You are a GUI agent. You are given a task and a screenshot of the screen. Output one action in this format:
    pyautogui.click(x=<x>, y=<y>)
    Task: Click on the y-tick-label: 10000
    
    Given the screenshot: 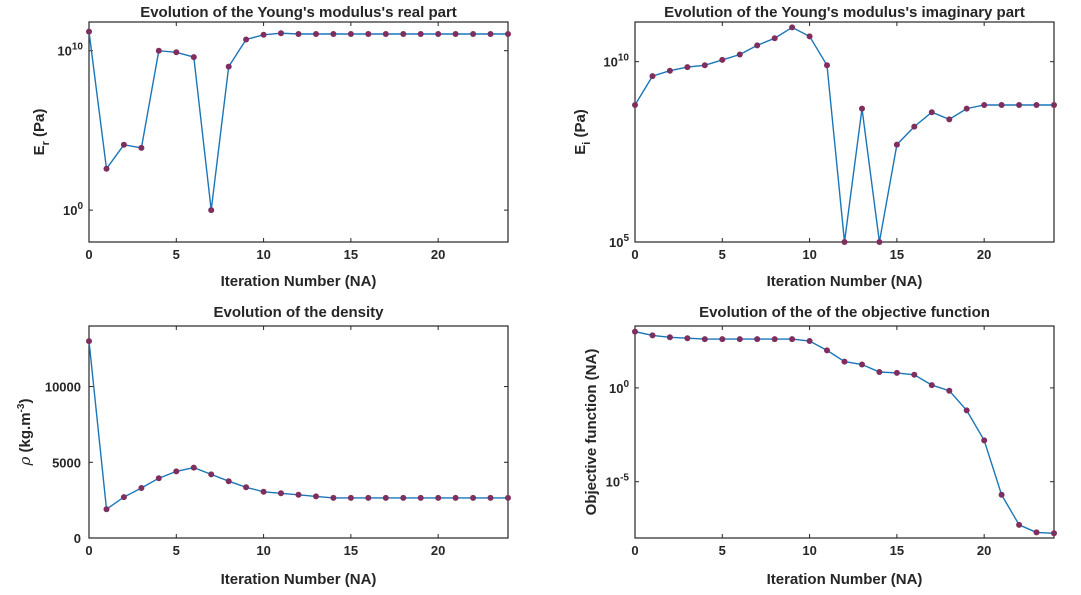 What is the action you would take?
    pyautogui.click(x=63, y=387)
    